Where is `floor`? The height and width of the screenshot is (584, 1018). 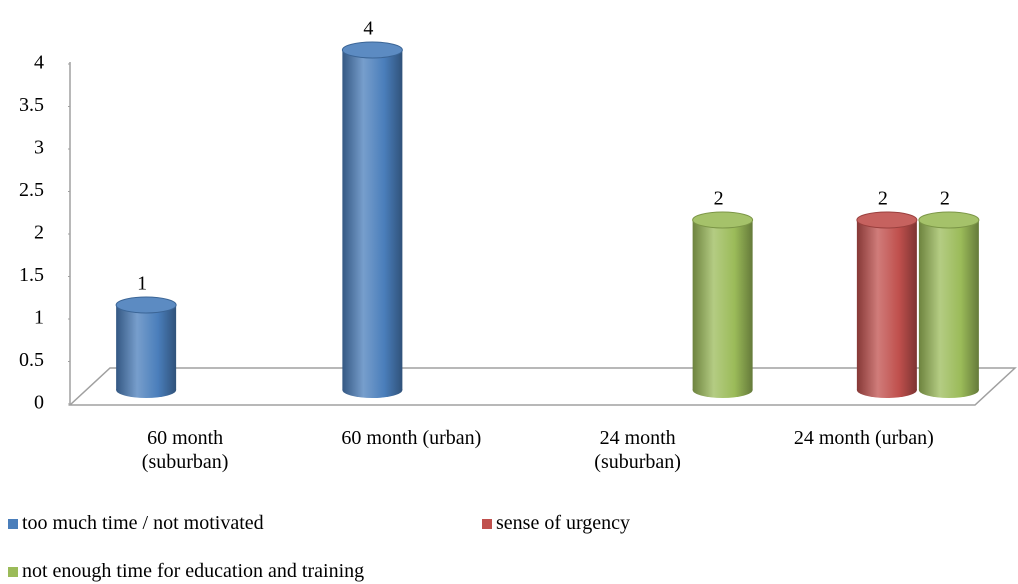 floor is located at coordinates (542, 386).